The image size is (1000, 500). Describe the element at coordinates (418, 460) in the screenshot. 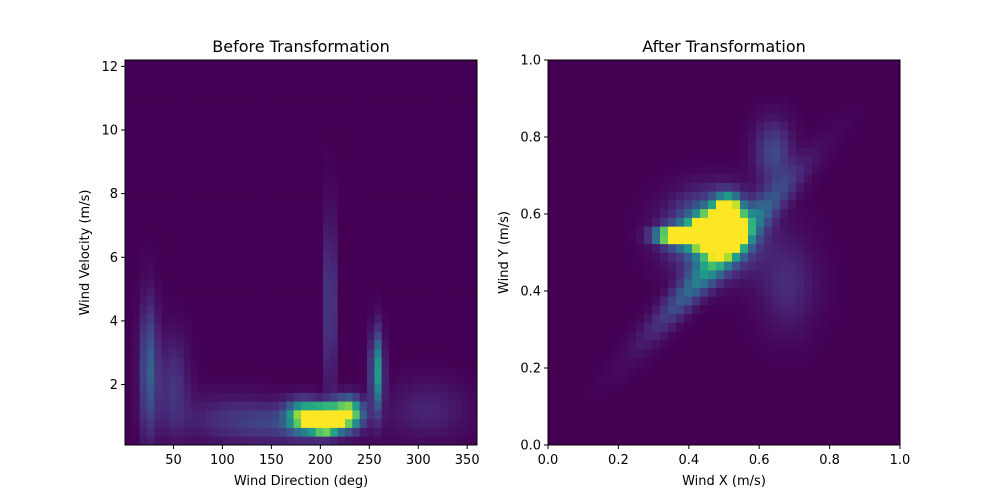

I see `x-tick-label: 300` at that location.